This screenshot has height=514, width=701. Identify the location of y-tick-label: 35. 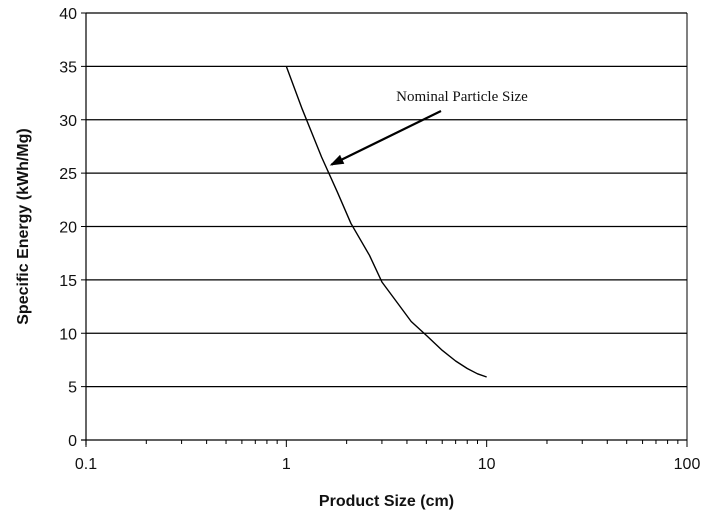
(68, 67).